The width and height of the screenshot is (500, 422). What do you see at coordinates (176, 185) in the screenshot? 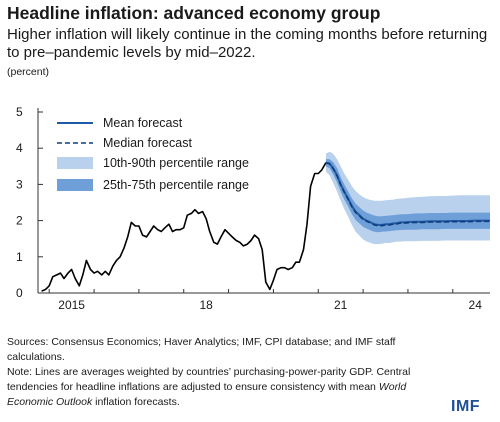
I see `legend-label-p25_75: 25th-75th percentile range` at bounding box center [176, 185].